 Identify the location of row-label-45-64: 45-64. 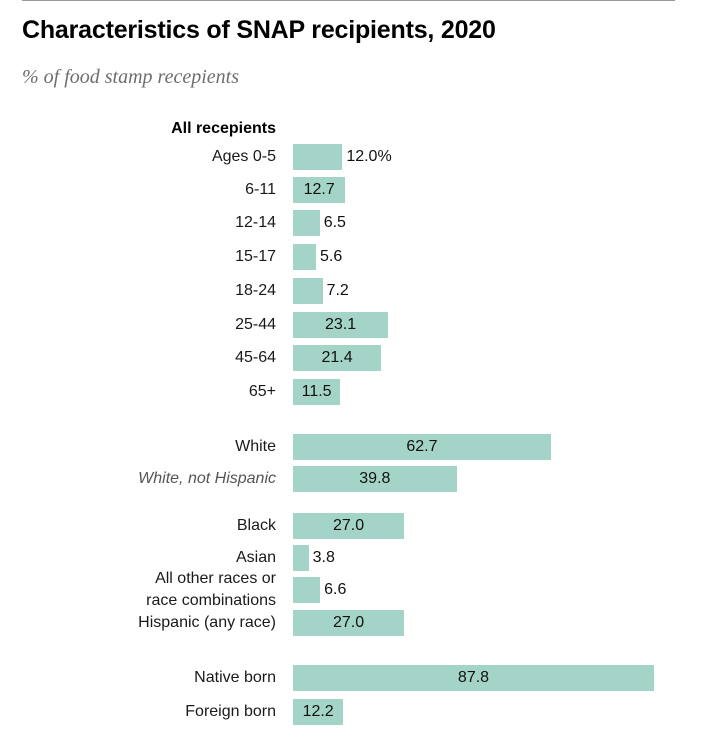
(138, 358).